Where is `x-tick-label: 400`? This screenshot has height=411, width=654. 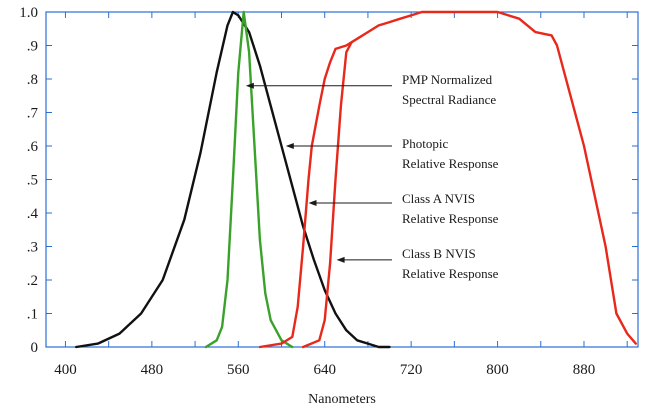 x-tick-label: 400 is located at coordinates (65, 370).